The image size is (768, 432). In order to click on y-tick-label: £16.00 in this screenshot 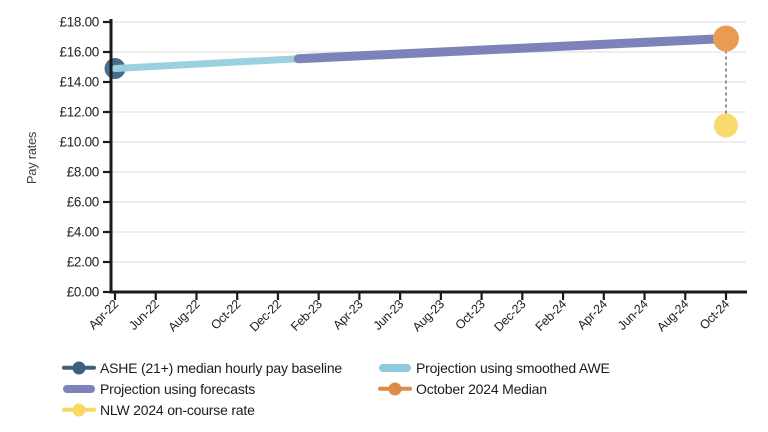, I will do `click(80, 52)`.